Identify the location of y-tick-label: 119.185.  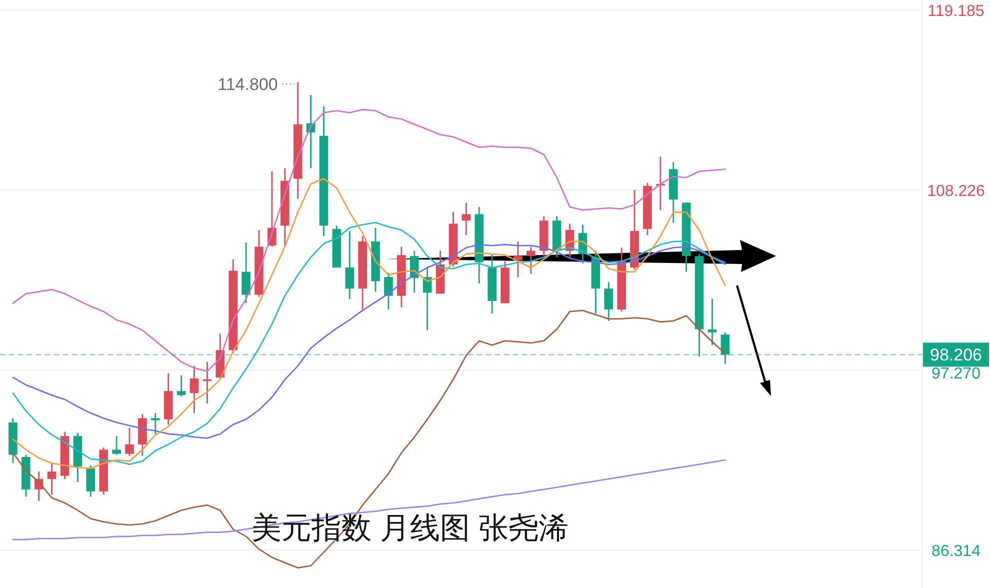
(956, 11).